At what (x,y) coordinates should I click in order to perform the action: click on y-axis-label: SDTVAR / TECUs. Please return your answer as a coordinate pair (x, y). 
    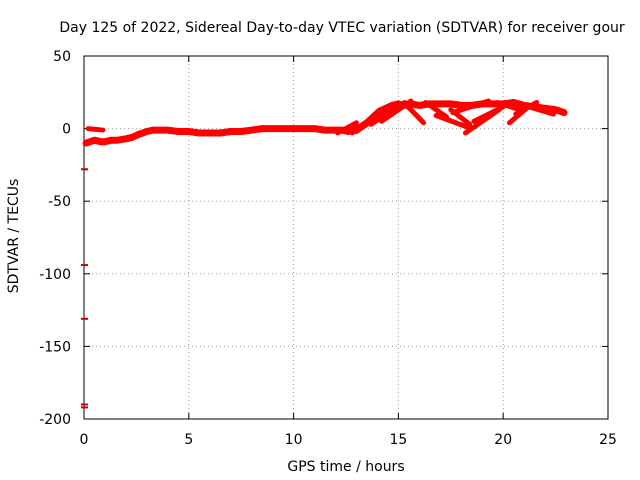
    Looking at the image, I should click on (14, 236).